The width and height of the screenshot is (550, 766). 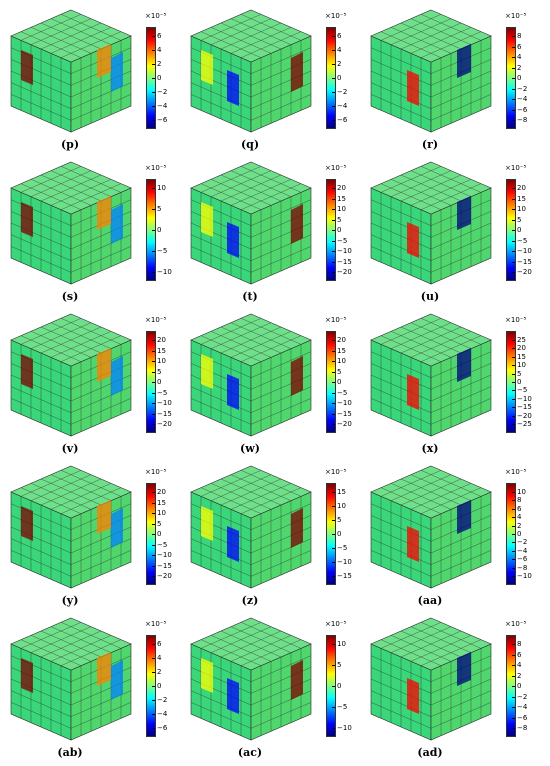 What do you see at coordinates (250, 600) in the screenshot?
I see `panel-label: (z)` at bounding box center [250, 600].